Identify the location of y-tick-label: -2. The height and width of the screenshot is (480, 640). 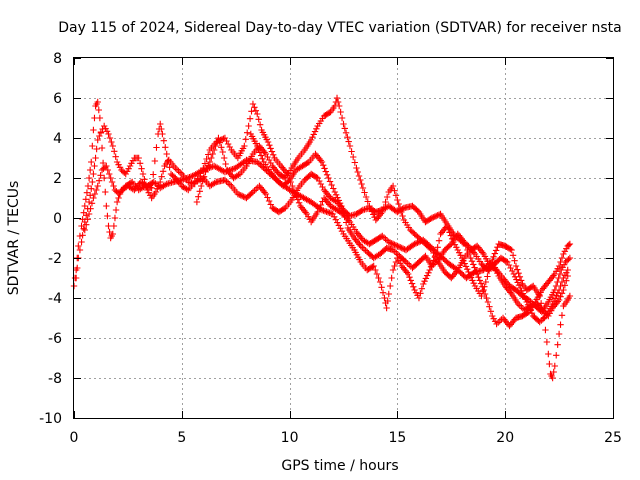
(55, 259).